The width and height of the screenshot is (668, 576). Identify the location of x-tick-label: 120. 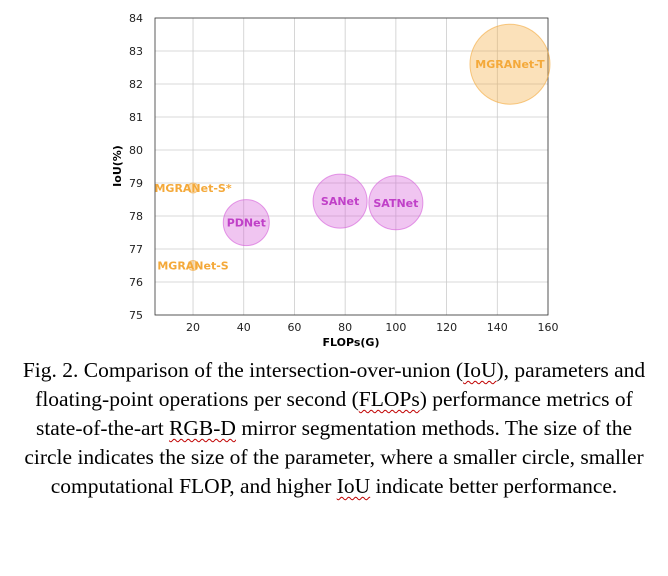
(446, 327).